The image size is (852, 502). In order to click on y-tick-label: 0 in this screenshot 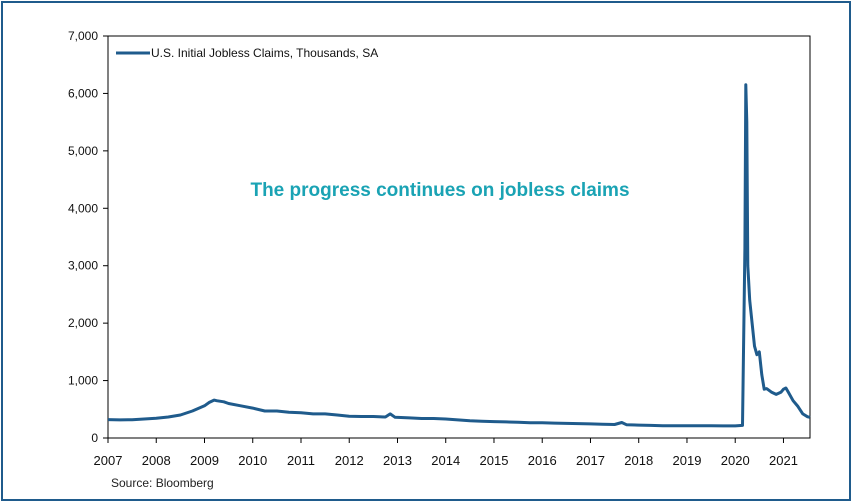, I will do `click(94, 438)`.